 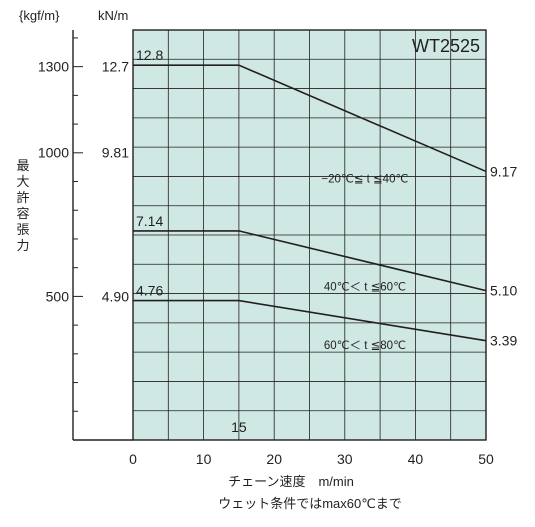 I want to click on y-label-char: 張, so click(x=22, y=229).